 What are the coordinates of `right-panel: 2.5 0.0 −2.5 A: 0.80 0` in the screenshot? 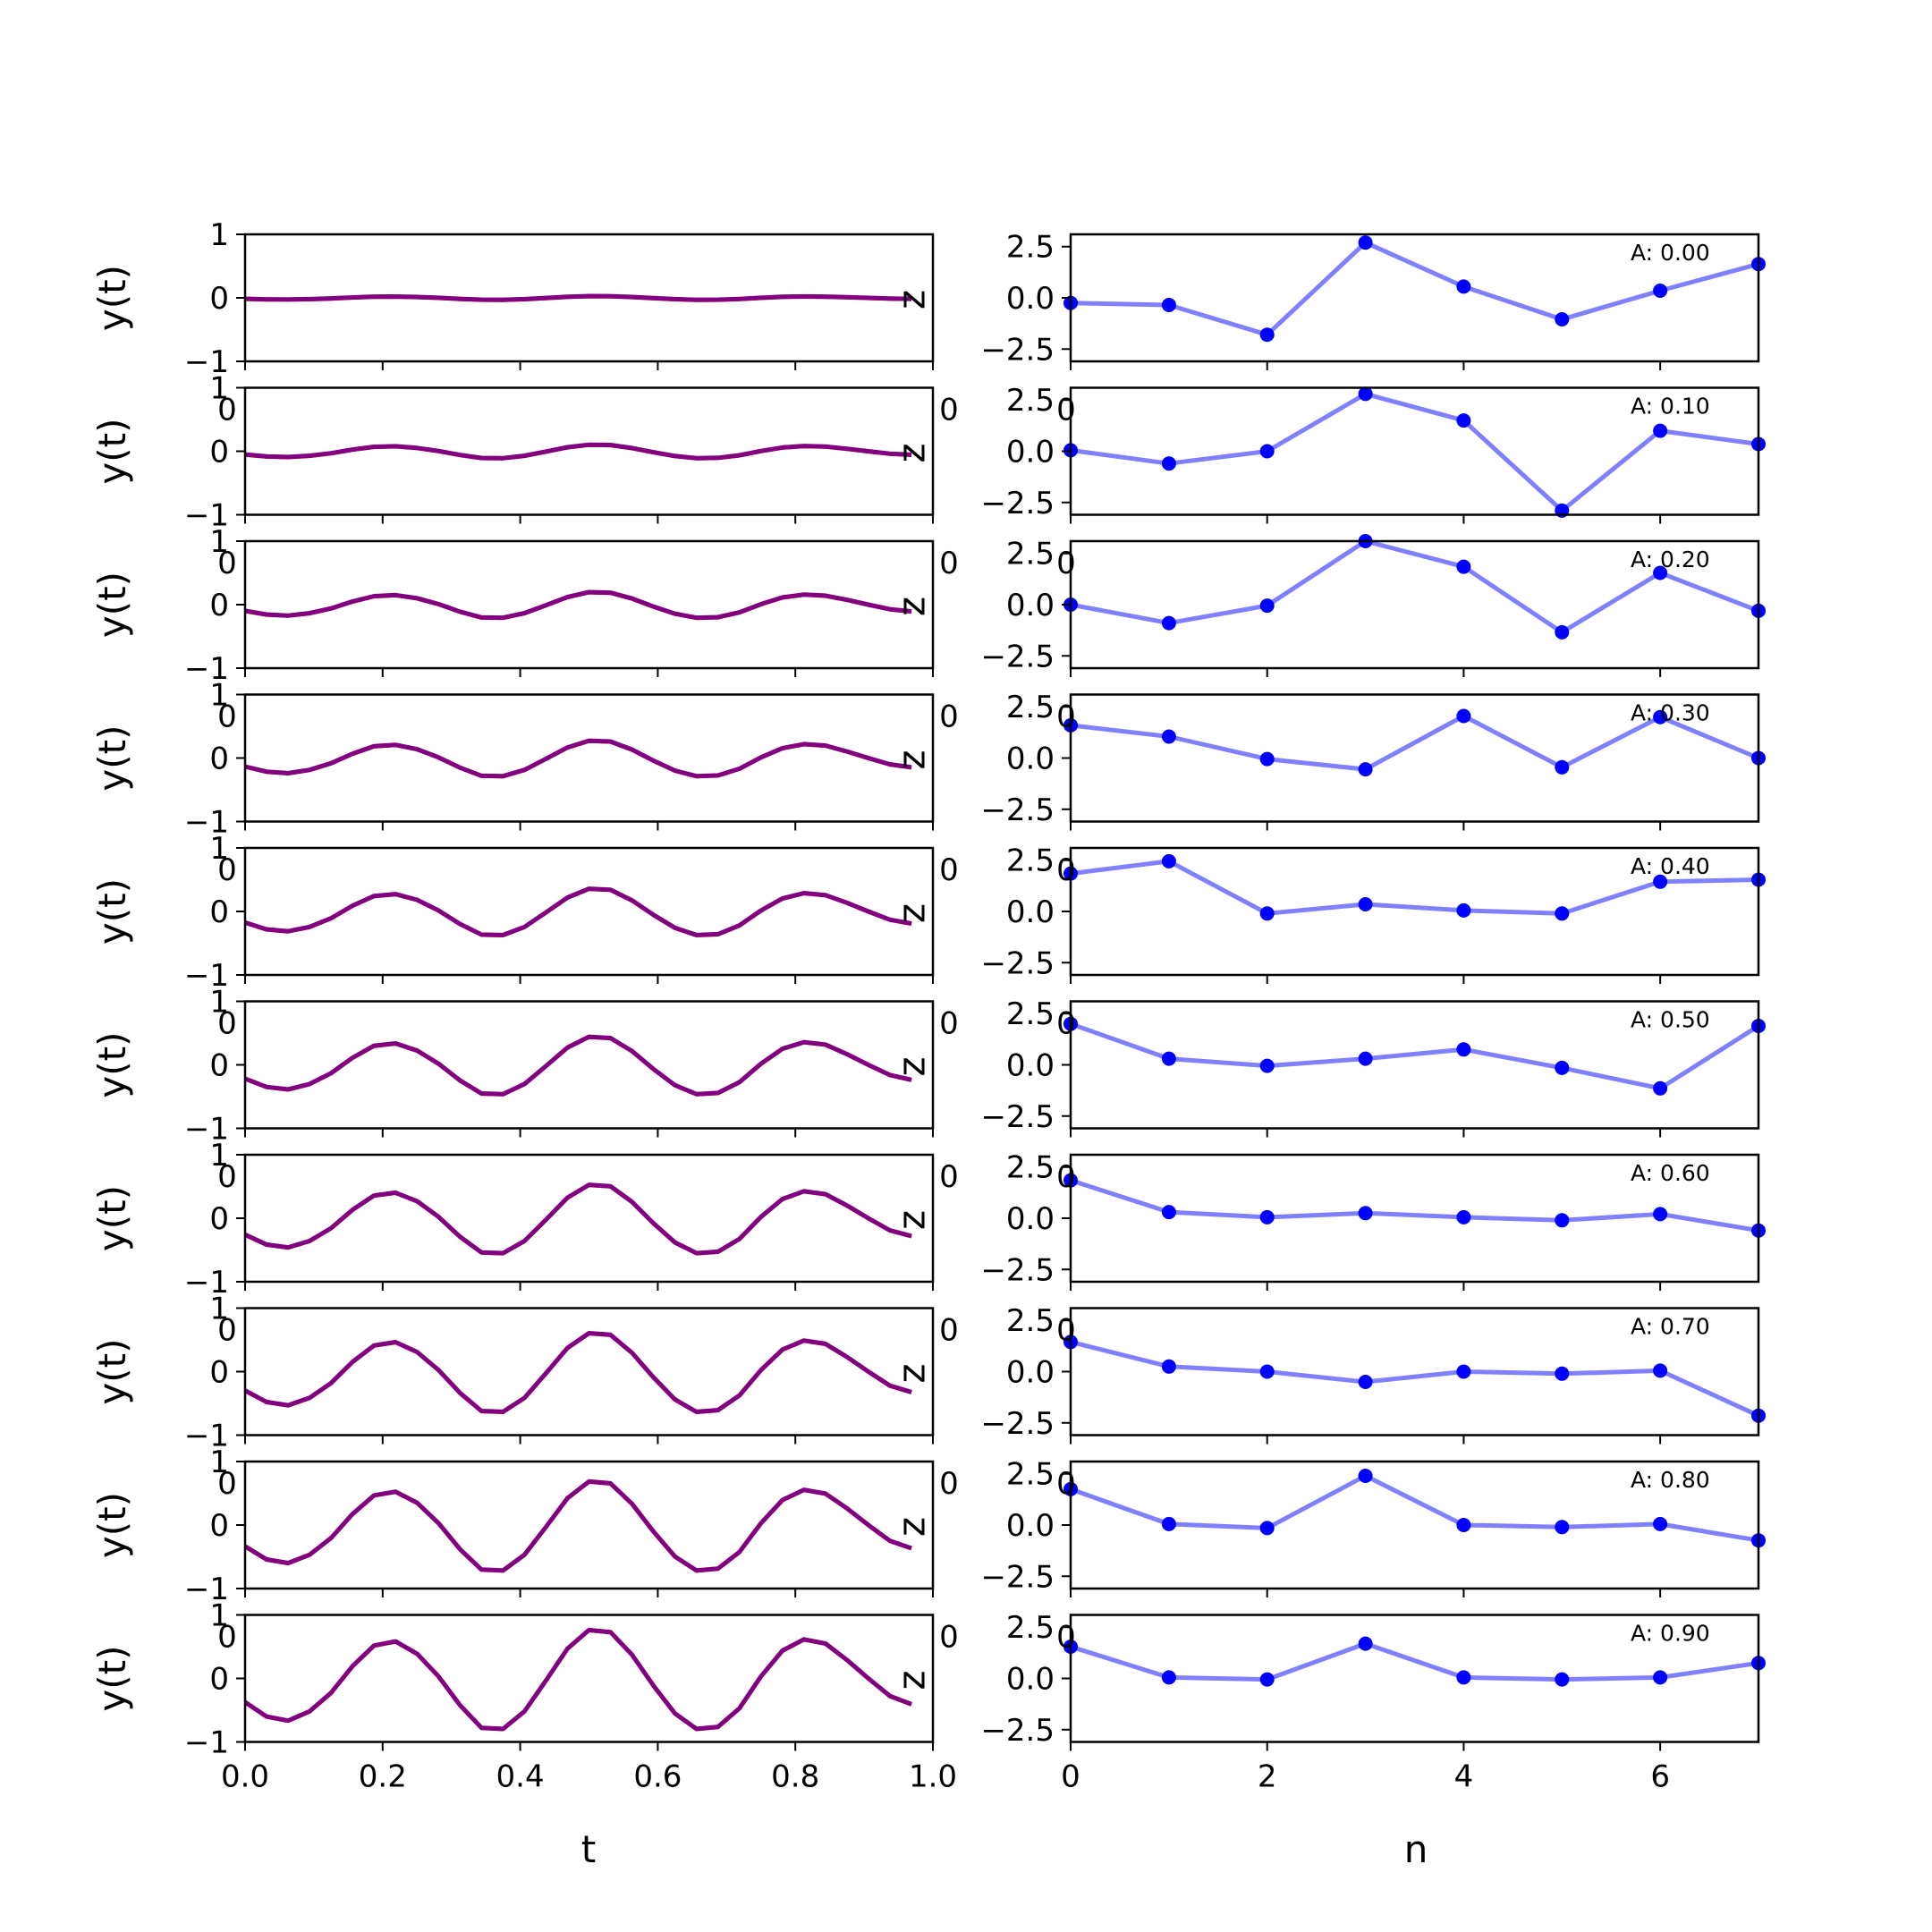 It's located at (1373, 1527).